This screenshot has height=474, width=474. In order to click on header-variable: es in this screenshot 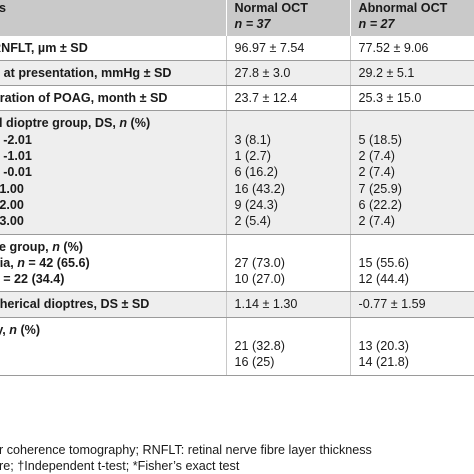, I will do `click(113, 18)`.